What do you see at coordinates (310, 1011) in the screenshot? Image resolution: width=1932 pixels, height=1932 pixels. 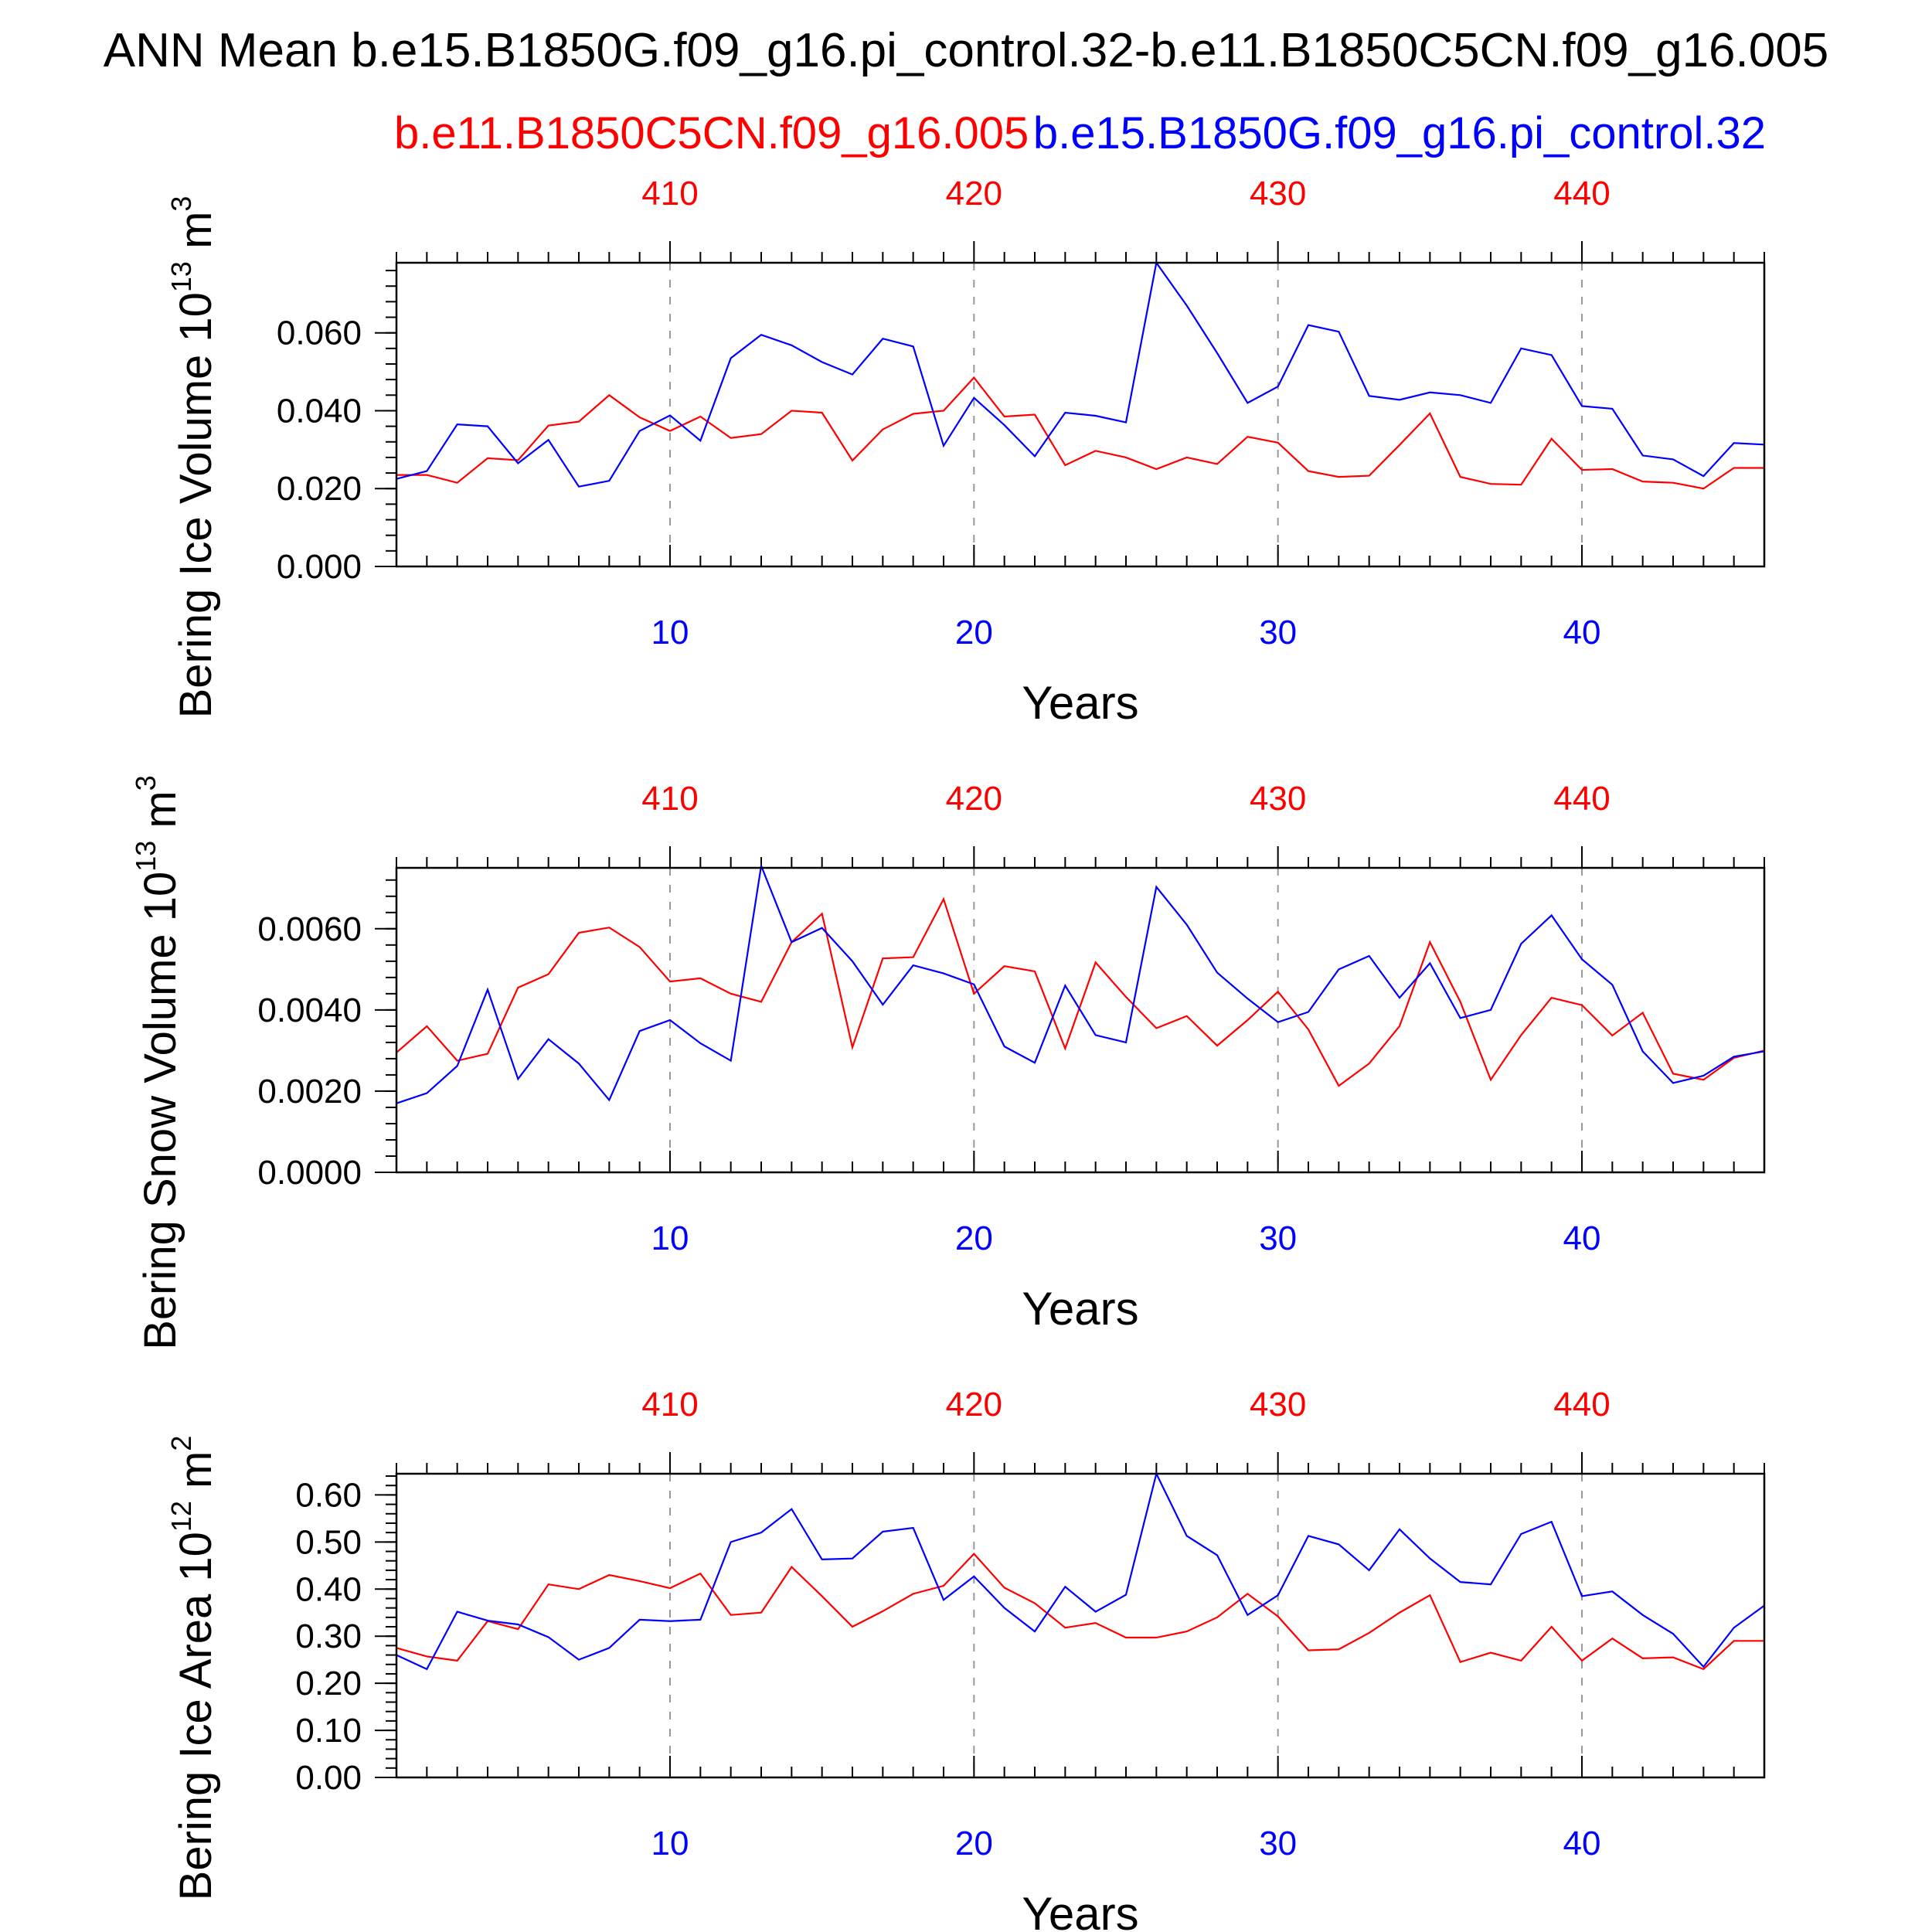 I see `y-tick-label: 0.0040` at bounding box center [310, 1011].